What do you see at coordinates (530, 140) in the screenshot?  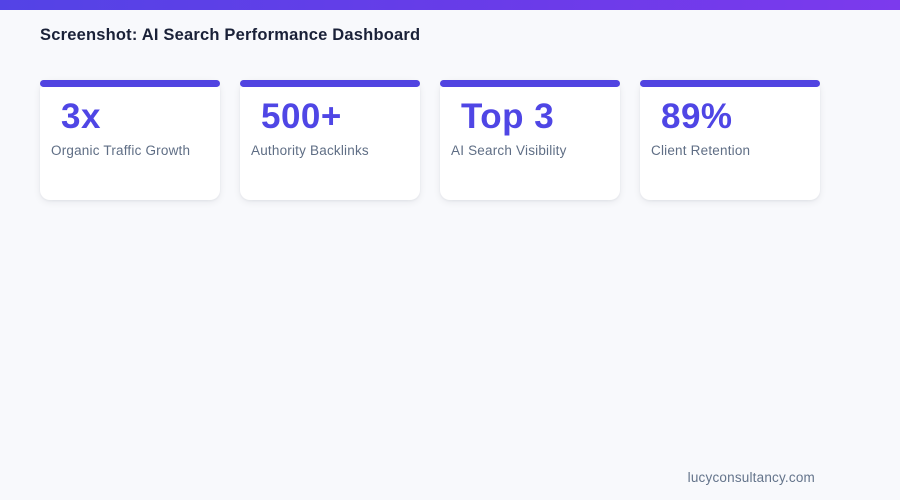 I see `stat-card-ai-search-visibility: Top 3 AI Search Visibility` at bounding box center [530, 140].